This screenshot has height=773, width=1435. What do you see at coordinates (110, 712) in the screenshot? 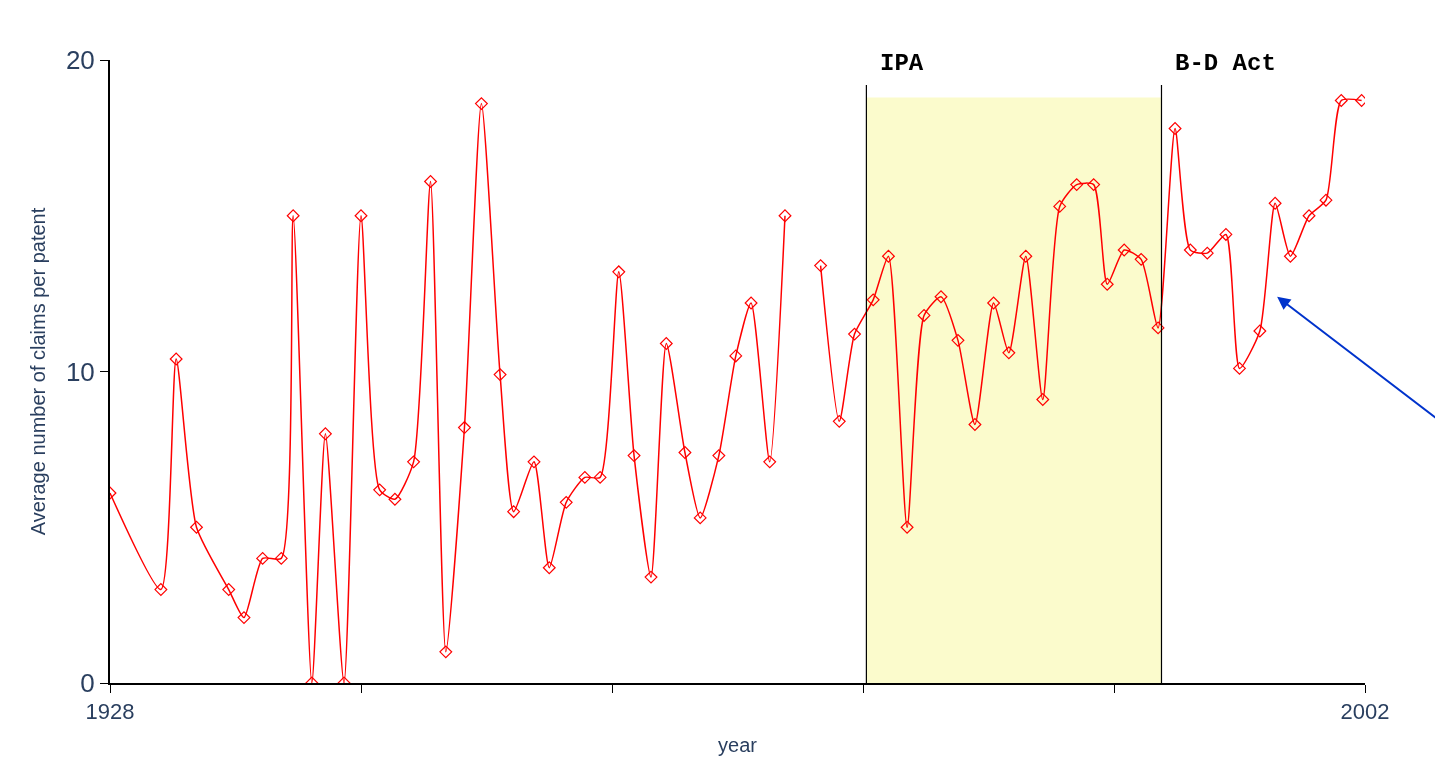
I see `x-tick-label: 1928` at bounding box center [110, 712].